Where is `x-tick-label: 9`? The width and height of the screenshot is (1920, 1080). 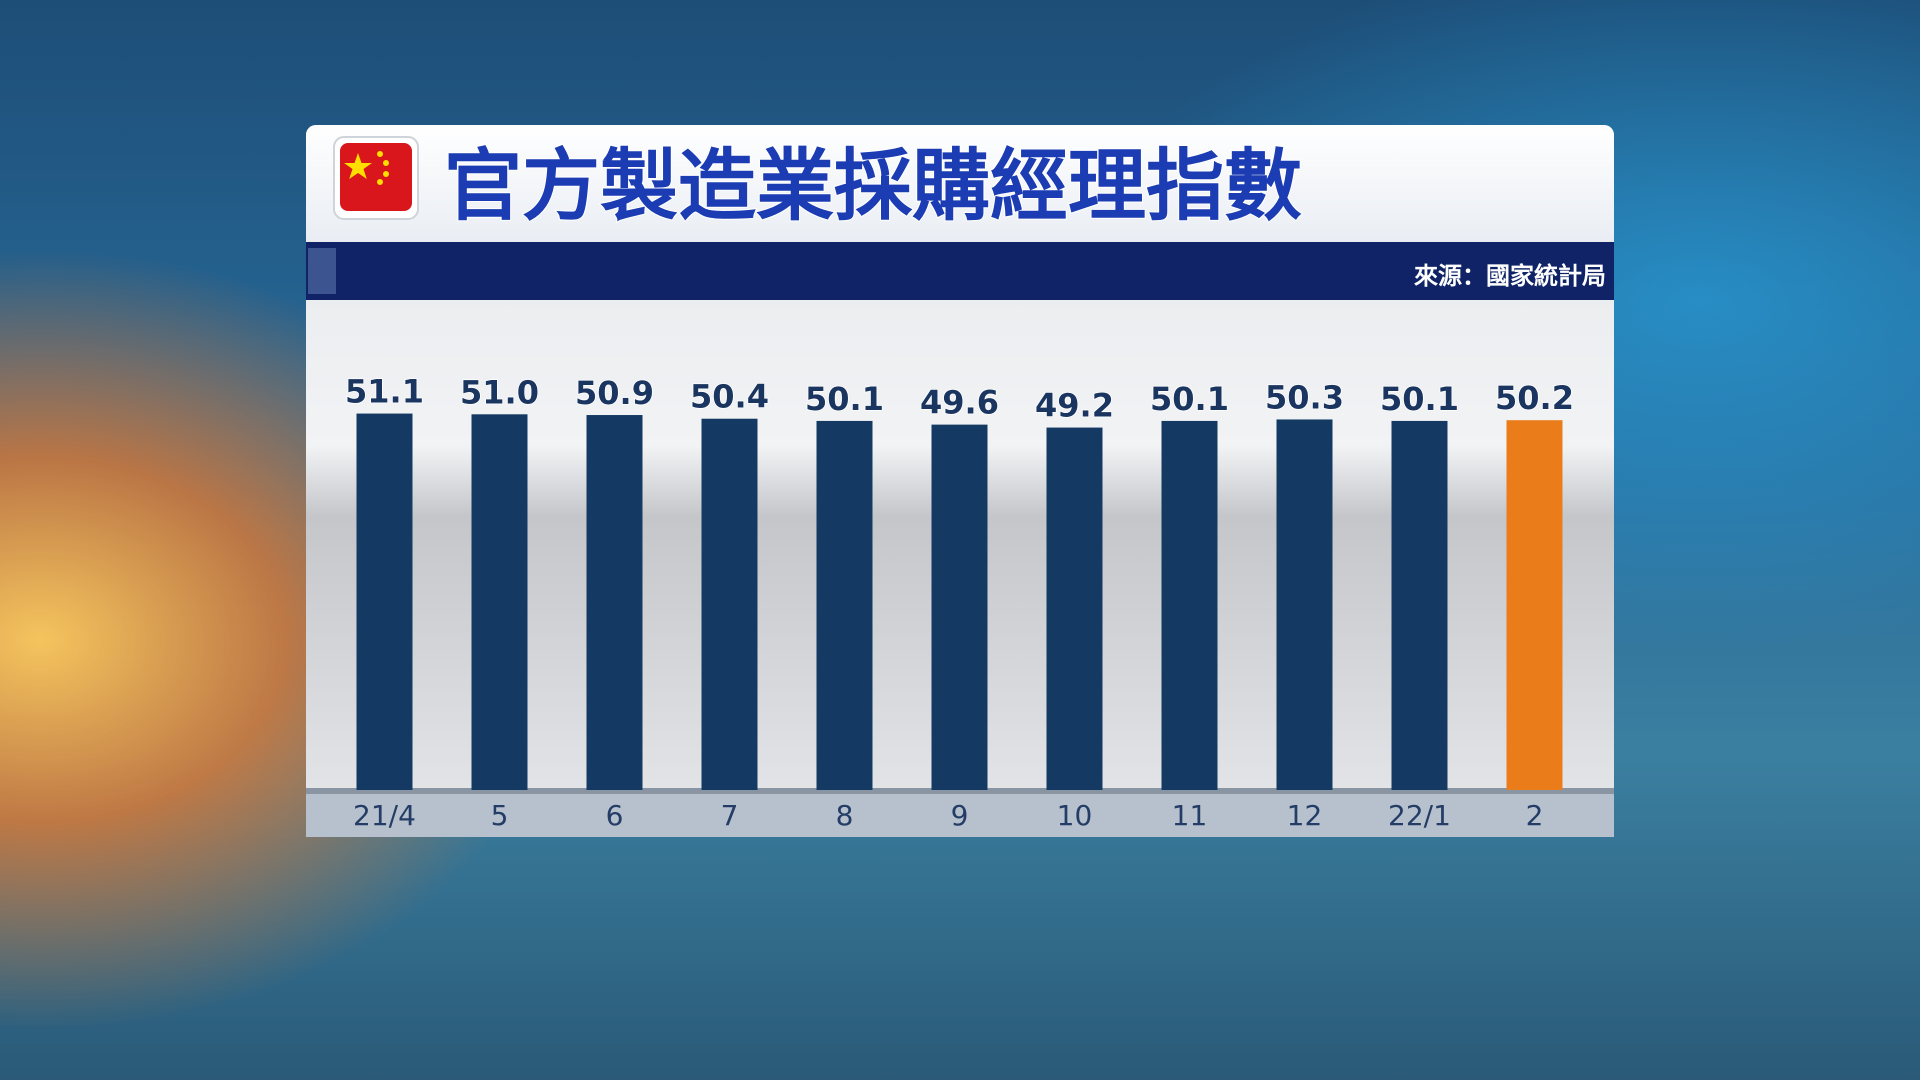
x-tick-label: 9 is located at coordinates (960, 815).